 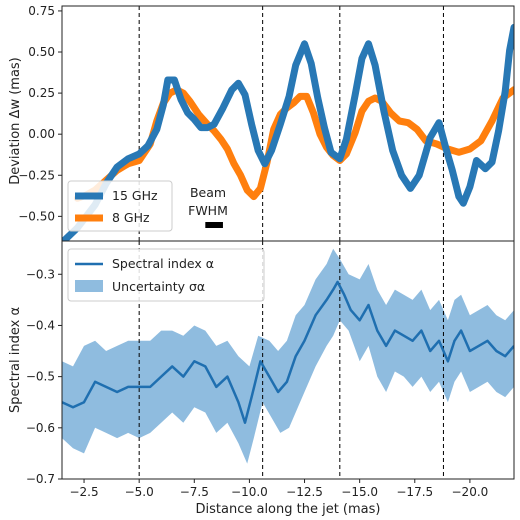 What do you see at coordinates (89, 286) in the screenshot?
I see `legend-swatch-uncertainty` at bounding box center [89, 286].